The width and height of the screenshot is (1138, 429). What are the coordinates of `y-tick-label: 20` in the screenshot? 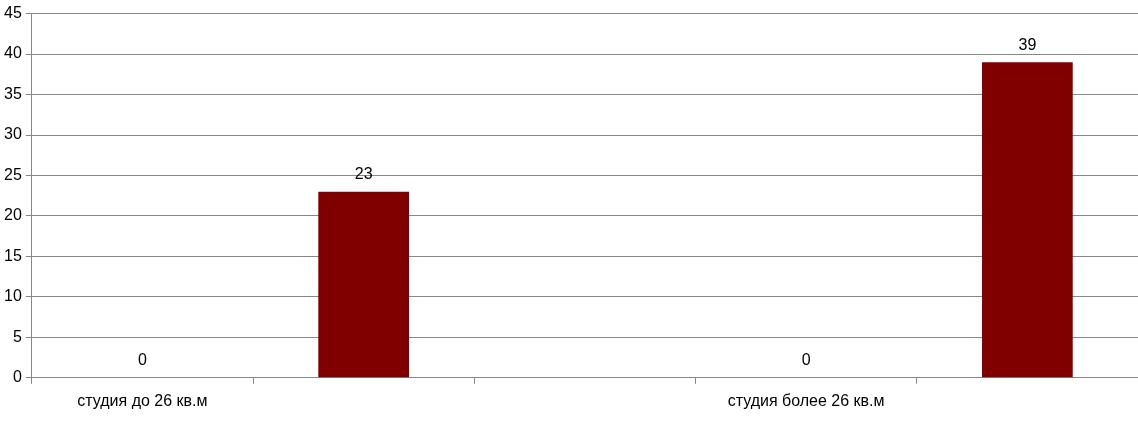 It's located at (13, 215).